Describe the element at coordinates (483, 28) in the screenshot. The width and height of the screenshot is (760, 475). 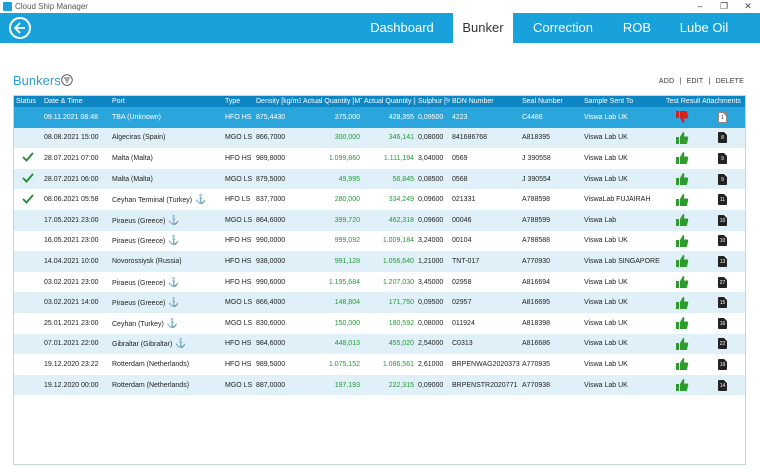
I see `tab-bunker: Bunker` at that location.